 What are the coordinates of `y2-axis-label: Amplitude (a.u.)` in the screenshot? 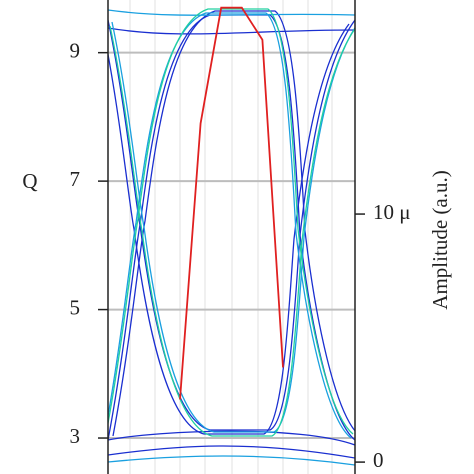 It's located at (440, 239).